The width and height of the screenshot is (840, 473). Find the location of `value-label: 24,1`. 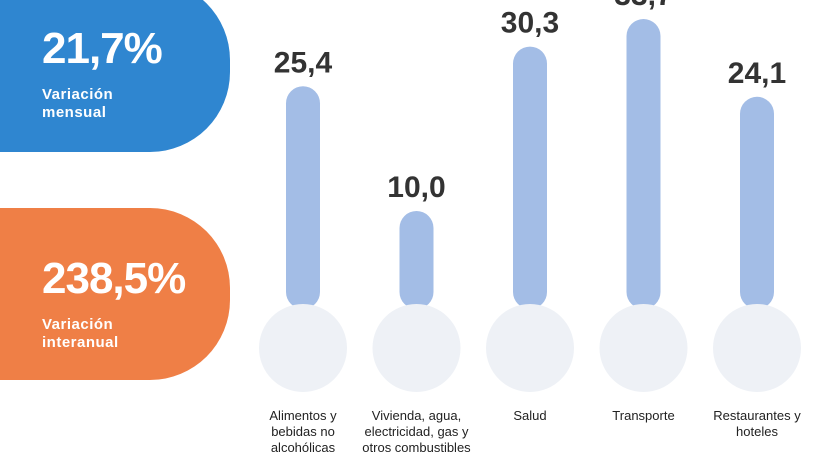

value-label: 24,1 is located at coordinates (757, 73).